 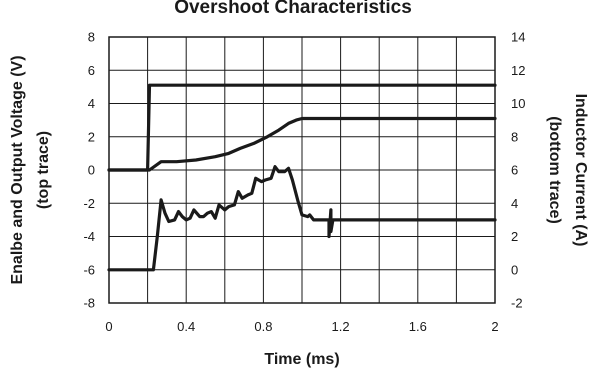 I want to click on y-left-tick-label: 0, so click(x=91, y=170).